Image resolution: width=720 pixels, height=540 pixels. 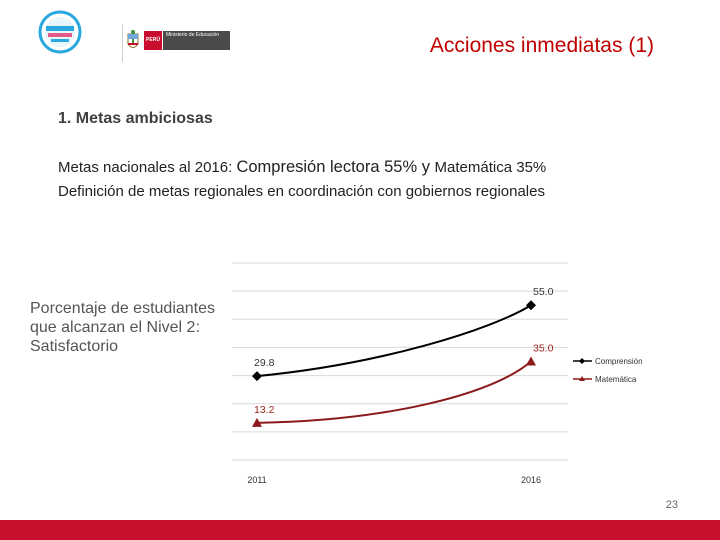 I want to click on national-goals-reading: Compresión lectora 55% y, so click(x=335, y=167).